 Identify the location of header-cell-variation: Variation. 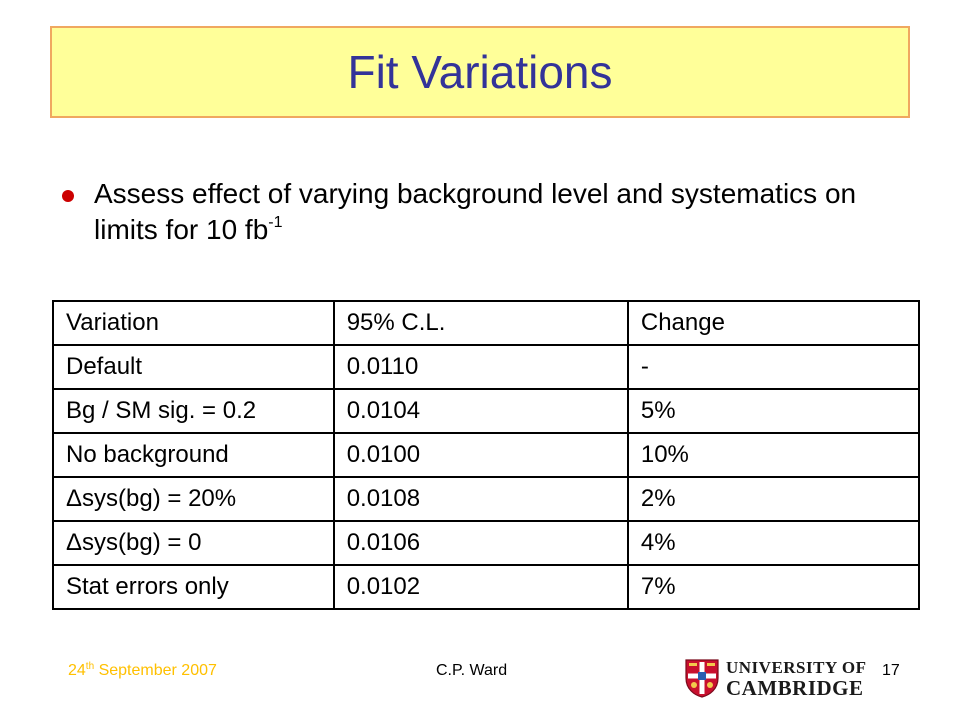
(193, 323).